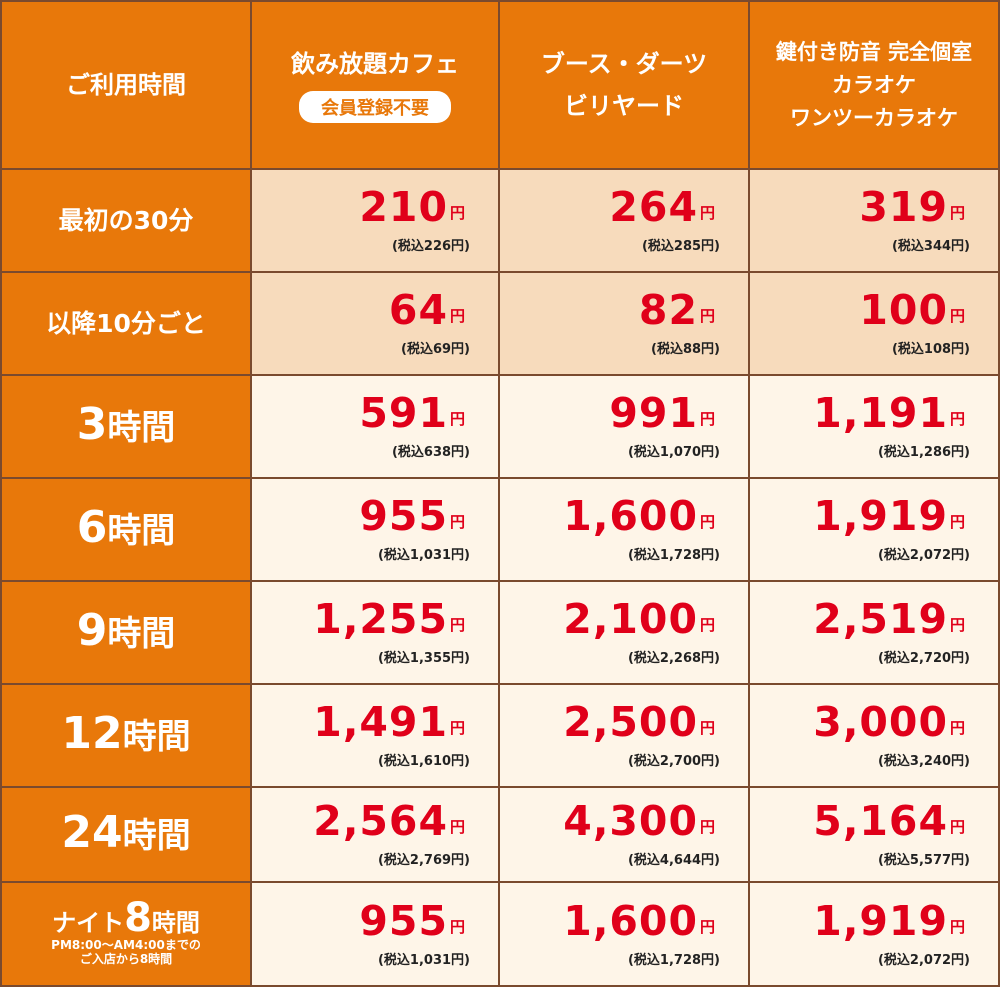 The width and height of the screenshot is (1000, 987). I want to click on header-karaoke-line2: カラオケ, so click(874, 84).